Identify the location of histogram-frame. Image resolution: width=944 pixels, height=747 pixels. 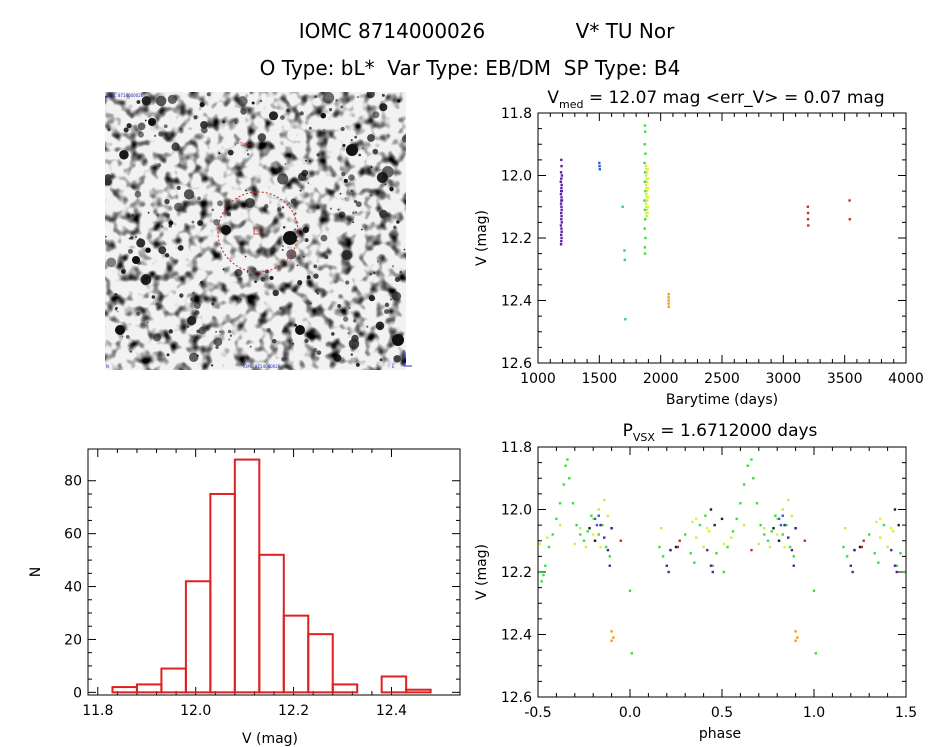
(274, 572).